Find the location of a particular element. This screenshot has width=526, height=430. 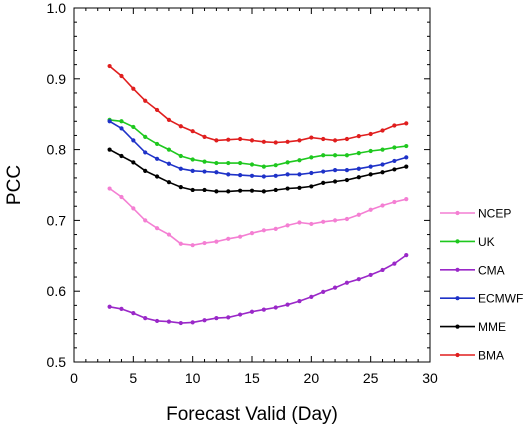

x-tick-label: 20 is located at coordinates (312, 378).